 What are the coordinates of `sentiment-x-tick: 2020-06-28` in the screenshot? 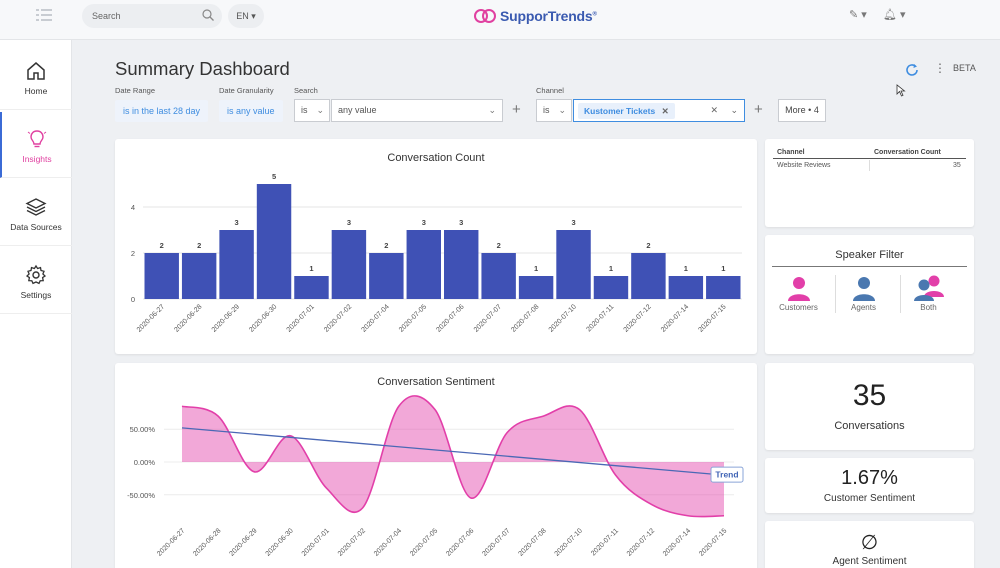 It's located at (207, 542).